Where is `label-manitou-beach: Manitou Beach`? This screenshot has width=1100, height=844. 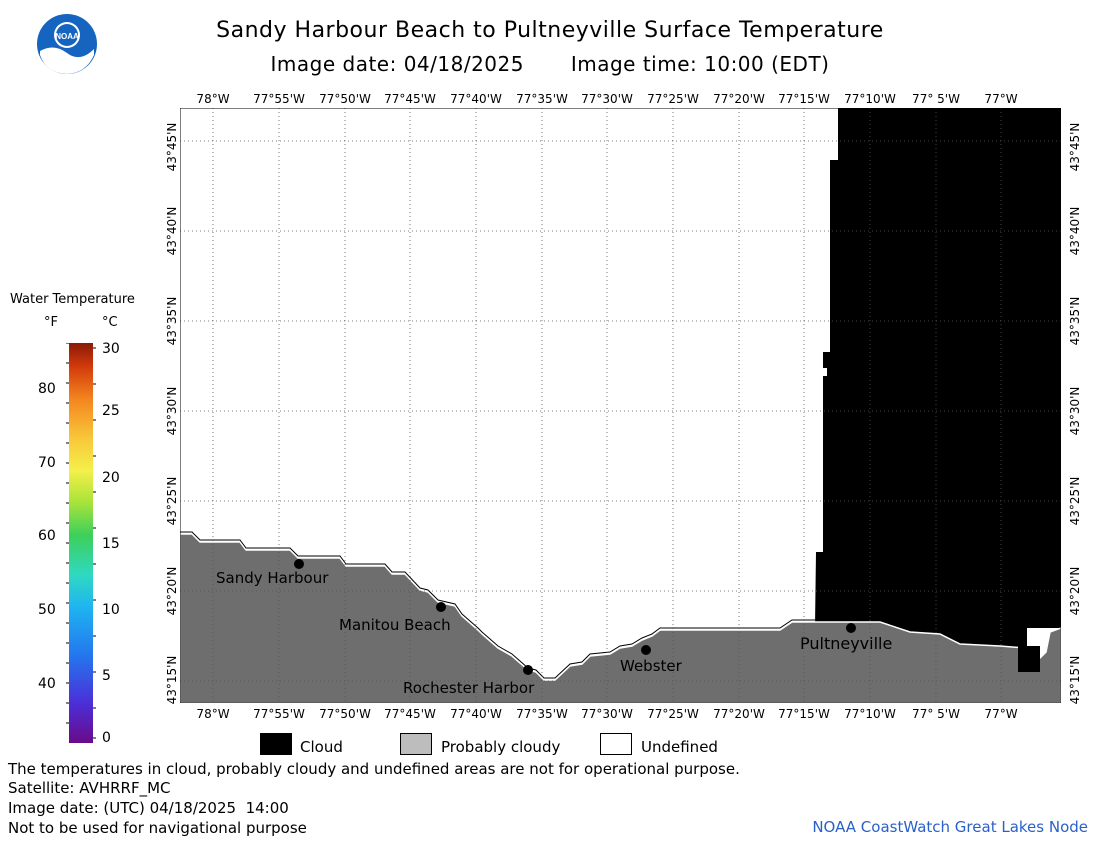 label-manitou-beach: Manitou Beach is located at coordinates (395, 625).